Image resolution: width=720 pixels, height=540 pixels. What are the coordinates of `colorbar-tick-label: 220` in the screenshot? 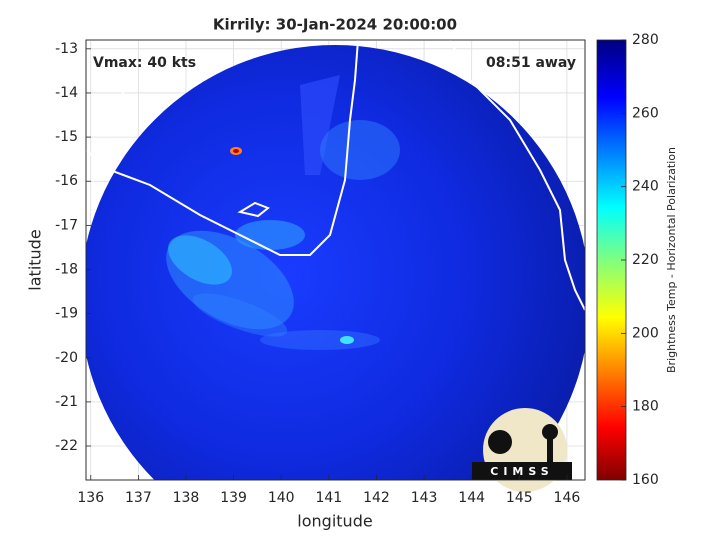 It's located at (645, 260).